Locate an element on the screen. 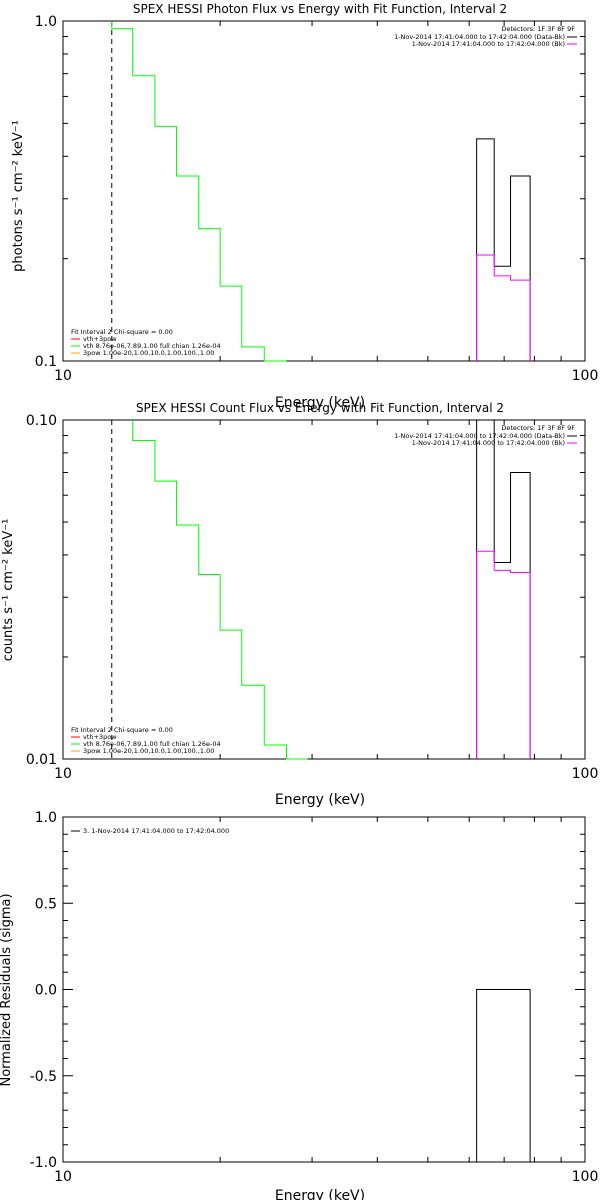 Image resolution: width=600 pixels, height=1200 pixels. y-axis-label: Normalized Residuals (sigma) is located at coordinates (7, 989).